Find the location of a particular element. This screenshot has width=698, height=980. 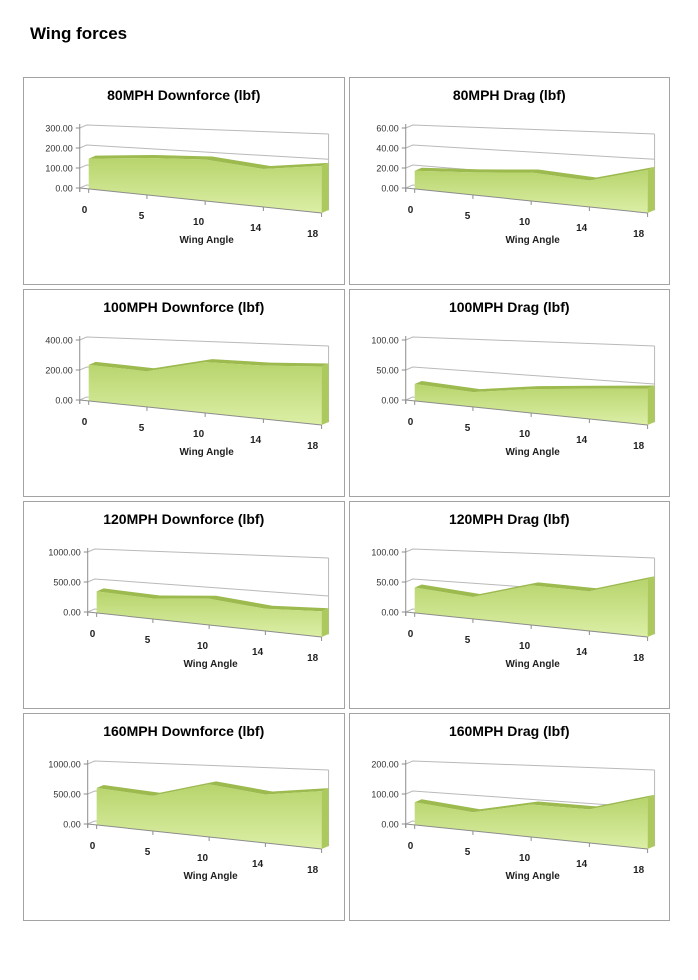

area-chart-canvas: 0.00 100.00 200.00 300.00 0 5 10 14 18 Wing Angle is located at coordinates (187, 184).